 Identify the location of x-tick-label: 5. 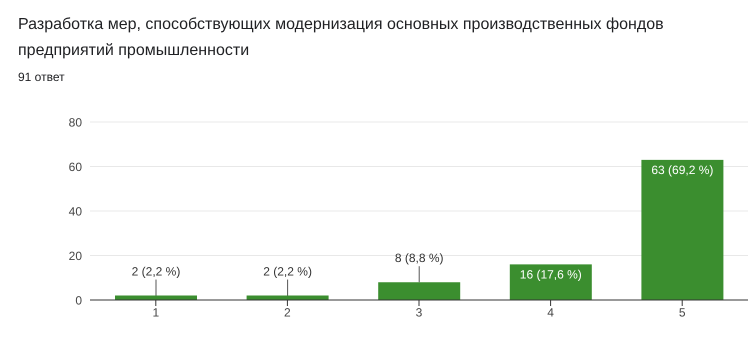
(682, 313).